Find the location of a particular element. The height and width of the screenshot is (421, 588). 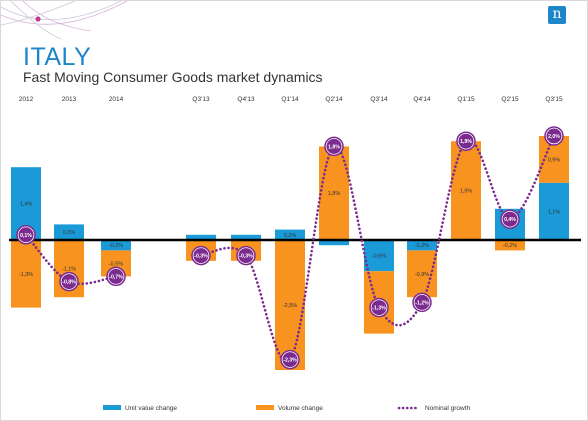

x-tick-label: Q1'14 is located at coordinates (290, 99).